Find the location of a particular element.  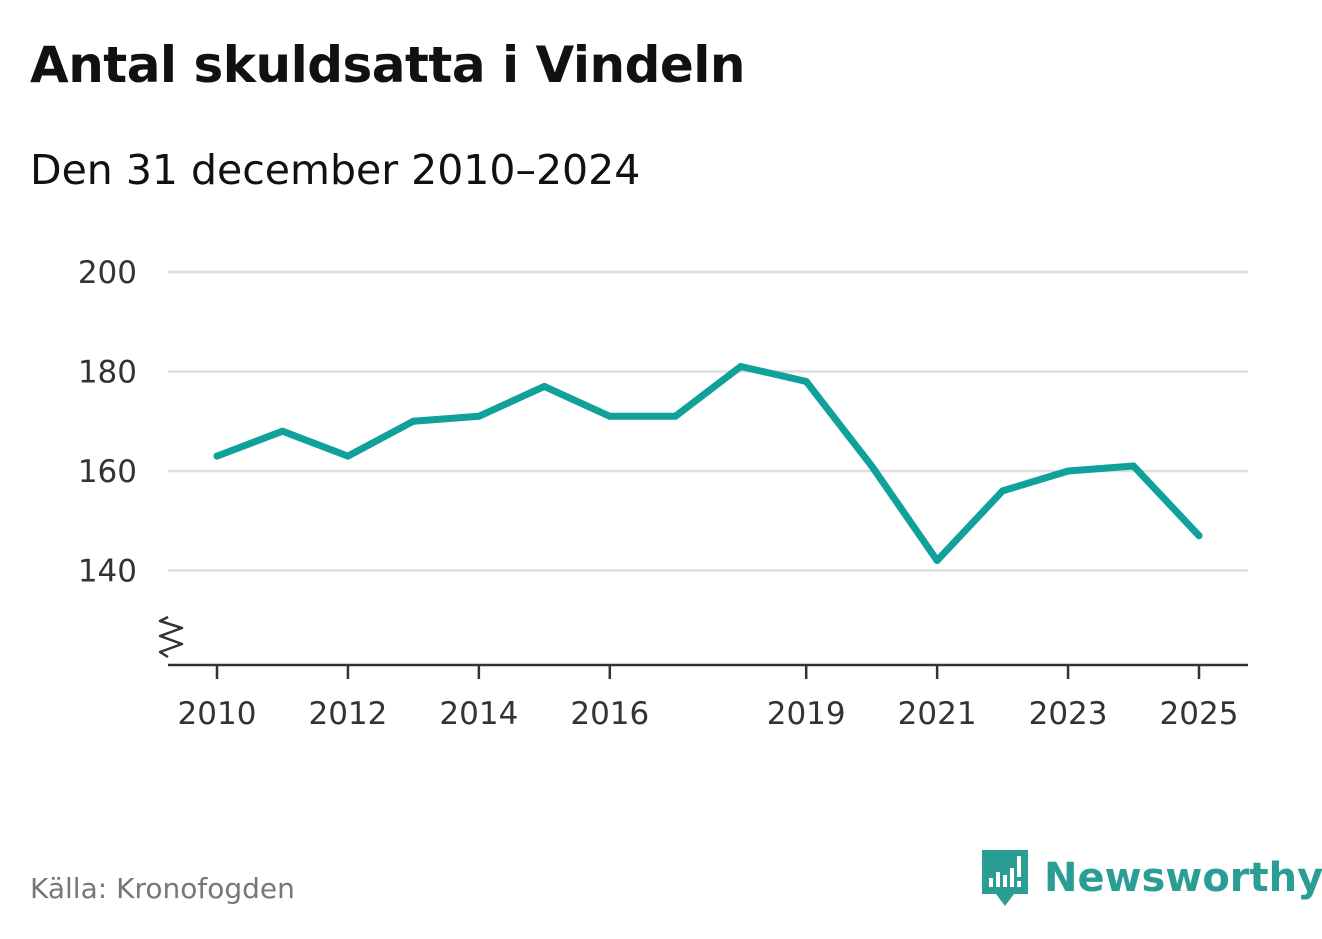

x-tick-label: 2021 is located at coordinates (937, 714).